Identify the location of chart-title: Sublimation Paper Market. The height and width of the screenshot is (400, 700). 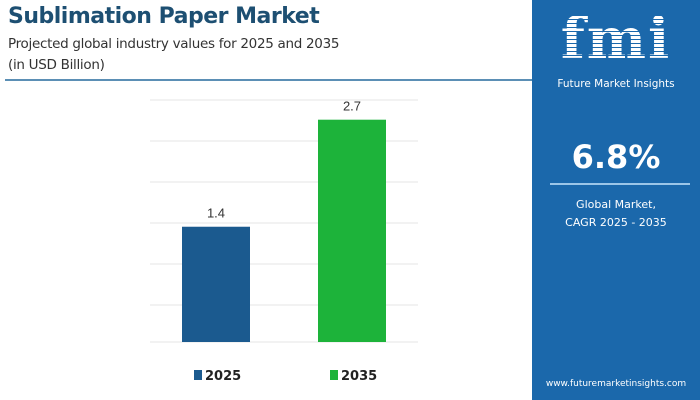
(164, 16).